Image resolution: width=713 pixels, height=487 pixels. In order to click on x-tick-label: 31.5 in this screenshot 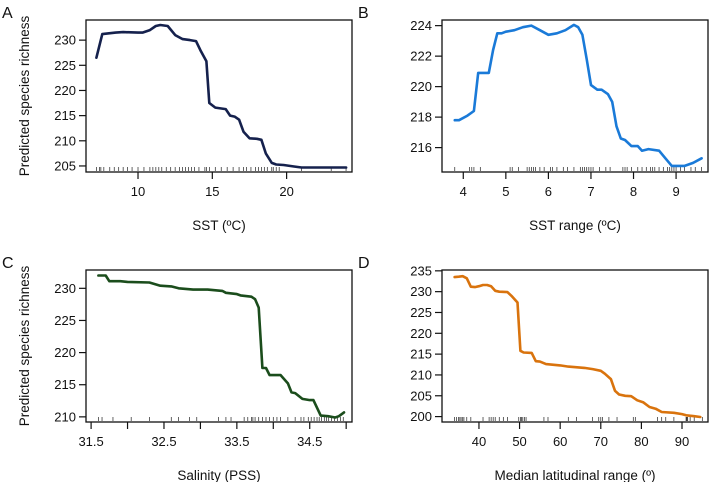, I will do `click(90, 441)`.